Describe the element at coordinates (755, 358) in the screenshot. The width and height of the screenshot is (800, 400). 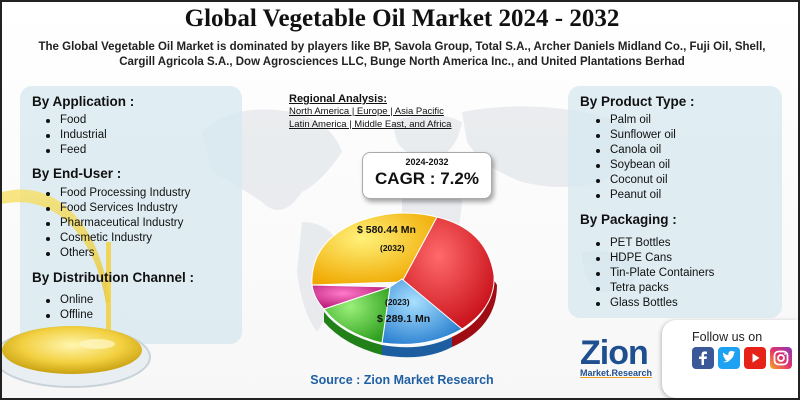
I see `youtube-icon` at that location.